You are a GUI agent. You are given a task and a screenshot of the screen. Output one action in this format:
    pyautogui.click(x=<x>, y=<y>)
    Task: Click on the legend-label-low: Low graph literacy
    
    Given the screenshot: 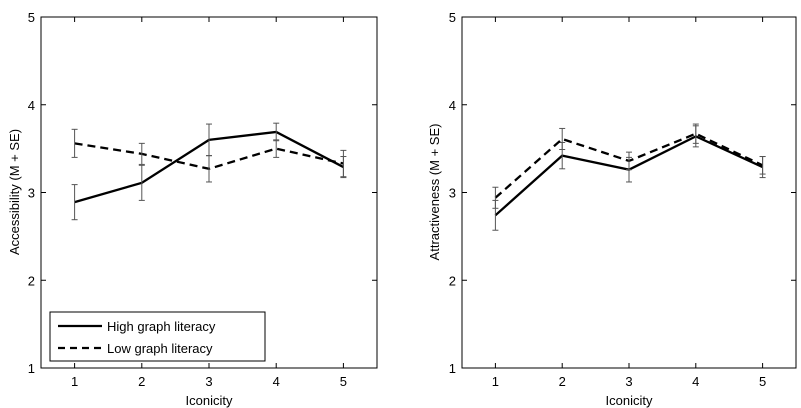 What is the action you would take?
    pyautogui.click(x=160, y=348)
    